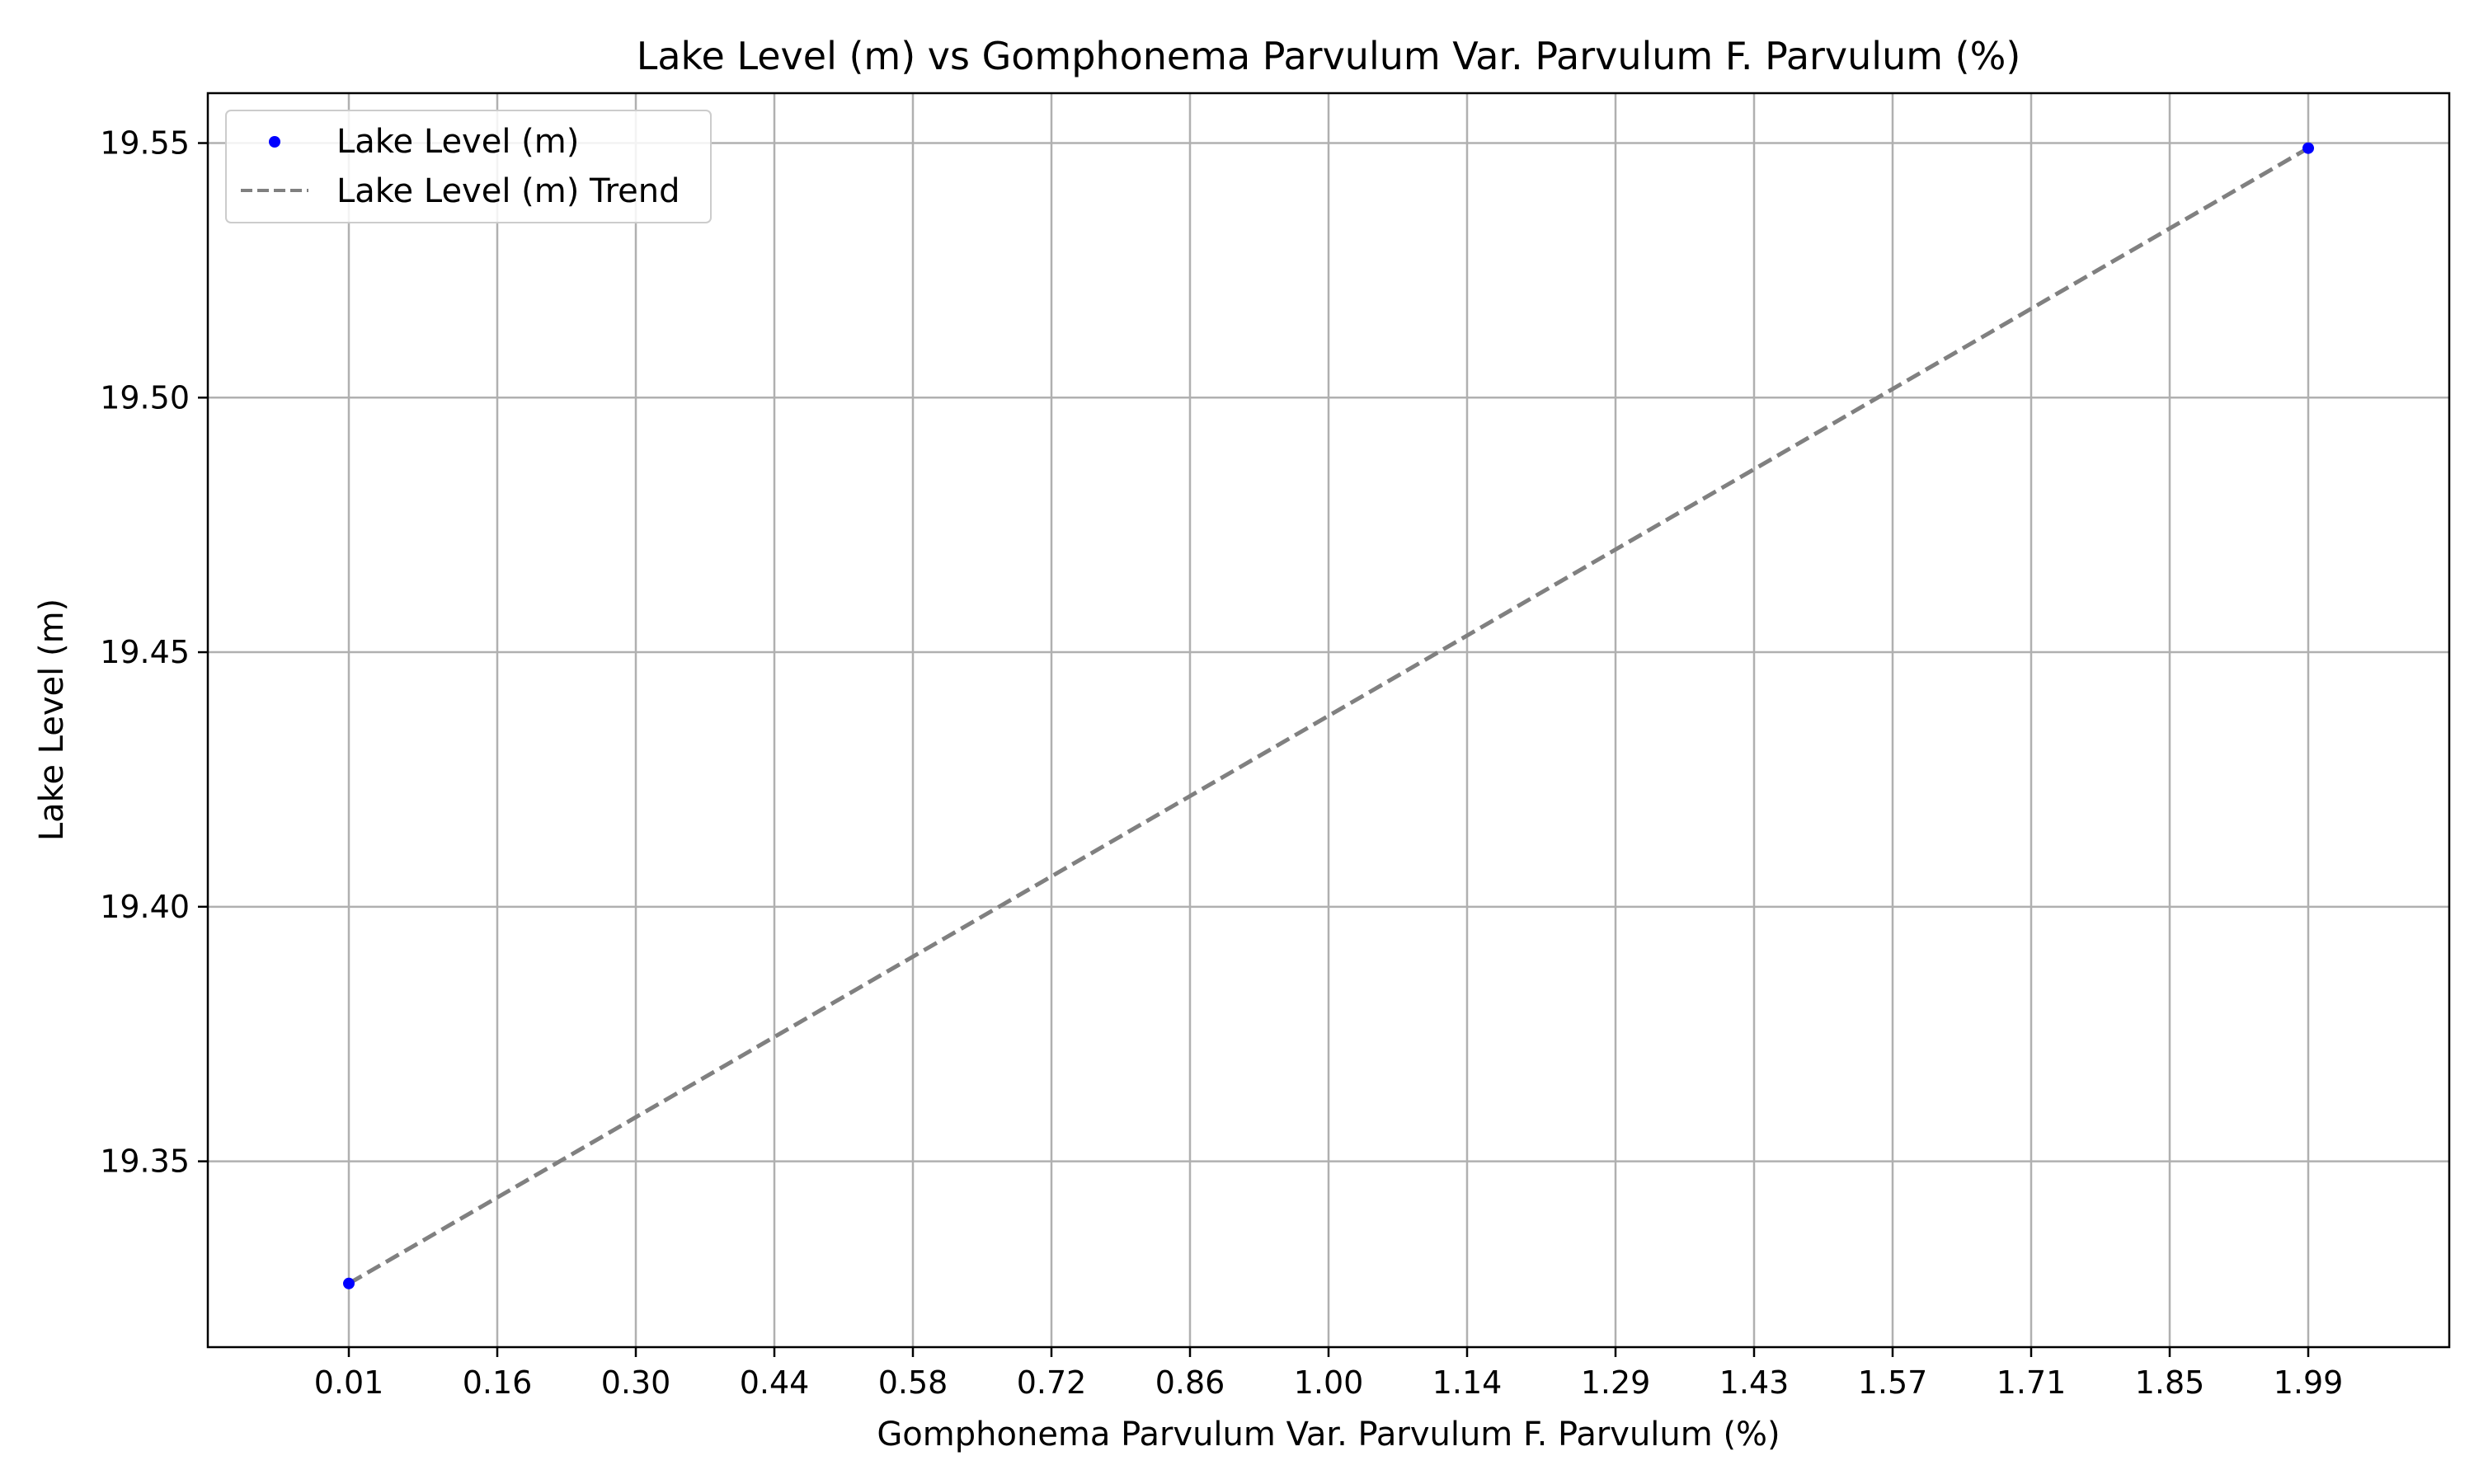 Image resolution: width=2474 pixels, height=1484 pixels. I want to click on y-tick-label: 19.45, so click(145, 652).